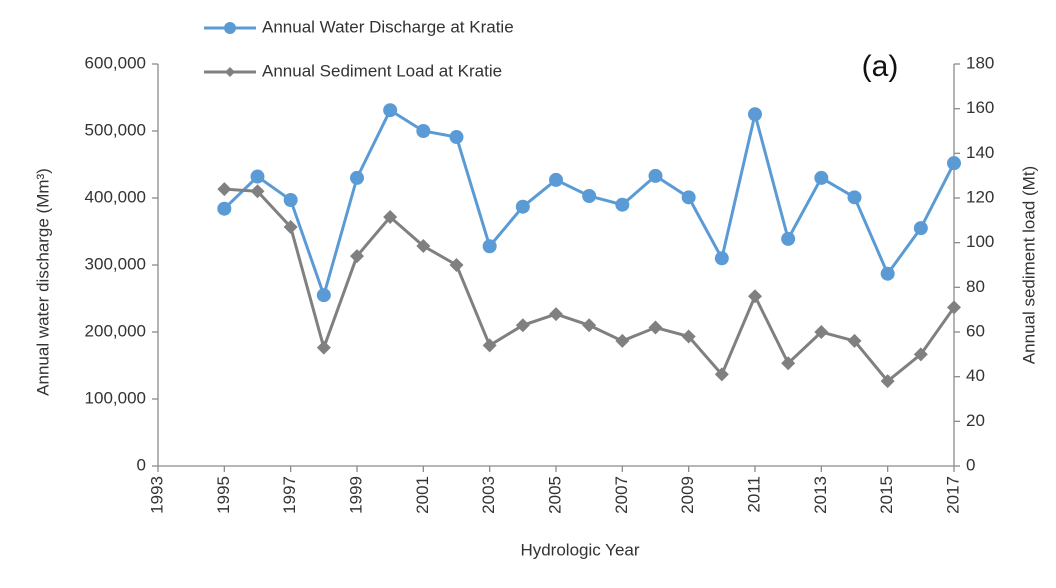 The height and width of the screenshot is (588, 1056). What do you see at coordinates (141, 464) in the screenshot?
I see `y-tick-label: 0` at bounding box center [141, 464].